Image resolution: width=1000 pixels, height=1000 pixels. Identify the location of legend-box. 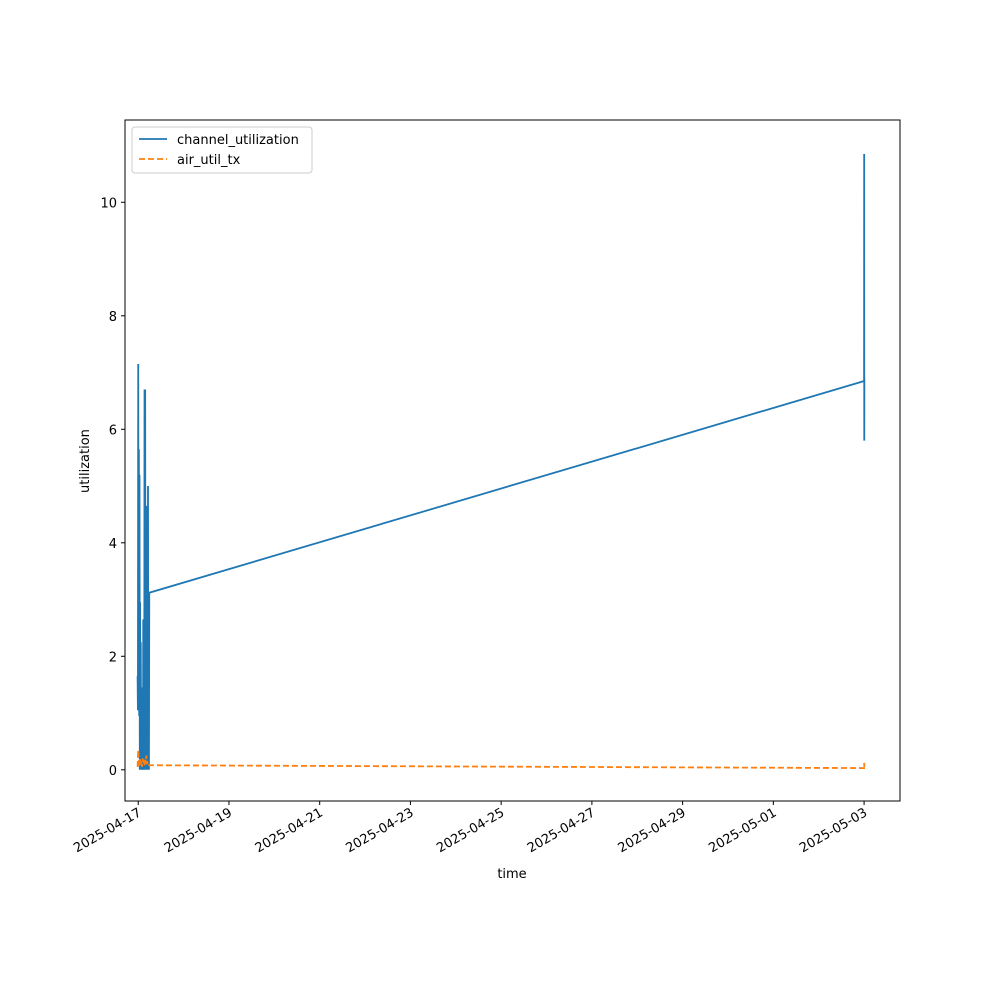
(222, 150).